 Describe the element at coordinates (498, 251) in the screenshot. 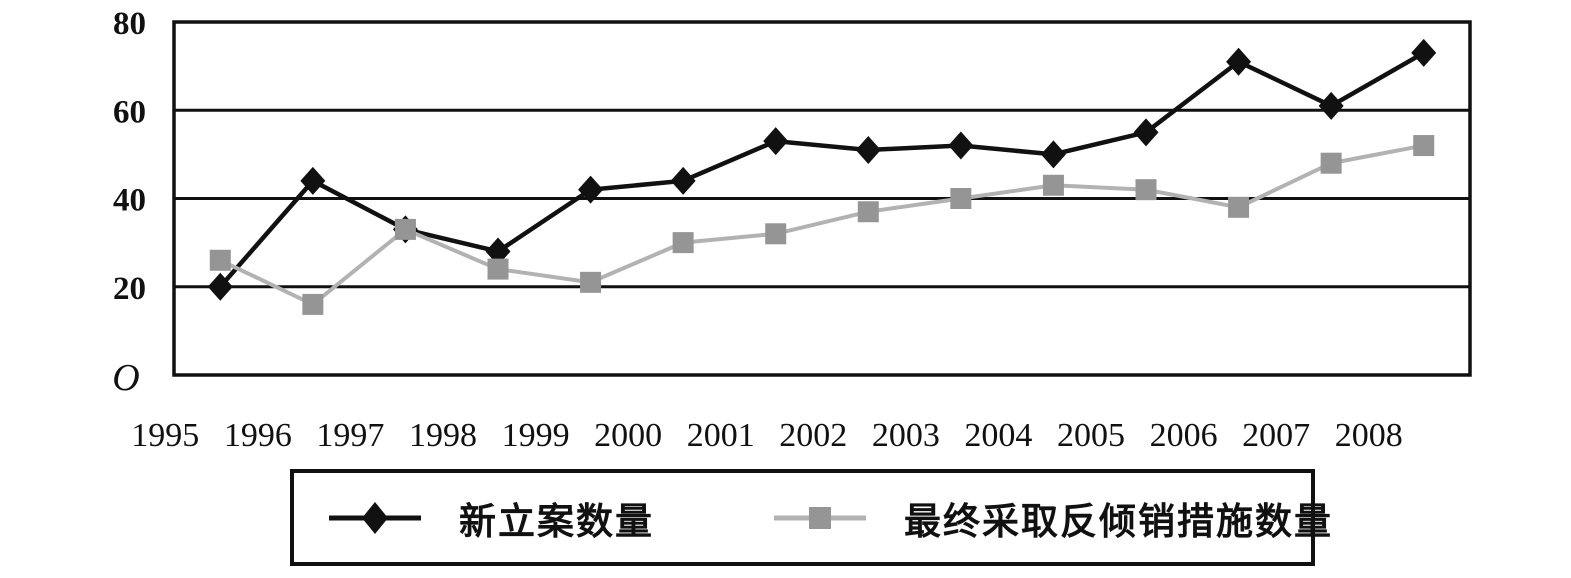

I see `series-0-point-1998` at that location.